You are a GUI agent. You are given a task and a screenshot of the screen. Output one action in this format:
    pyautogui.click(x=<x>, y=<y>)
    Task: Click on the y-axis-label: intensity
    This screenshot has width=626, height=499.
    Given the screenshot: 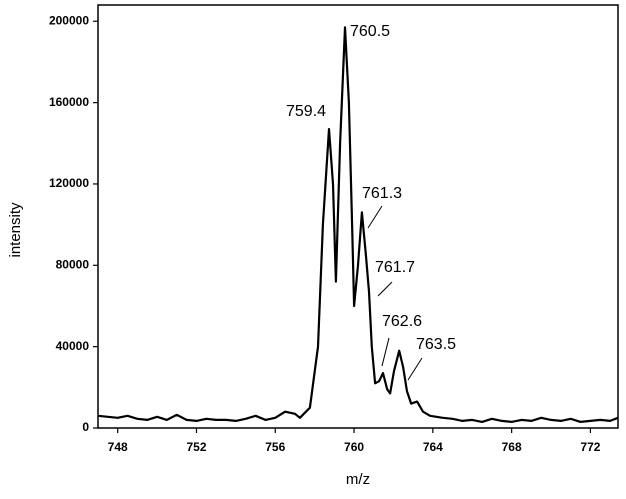 What is the action you would take?
    pyautogui.click(x=15, y=230)
    